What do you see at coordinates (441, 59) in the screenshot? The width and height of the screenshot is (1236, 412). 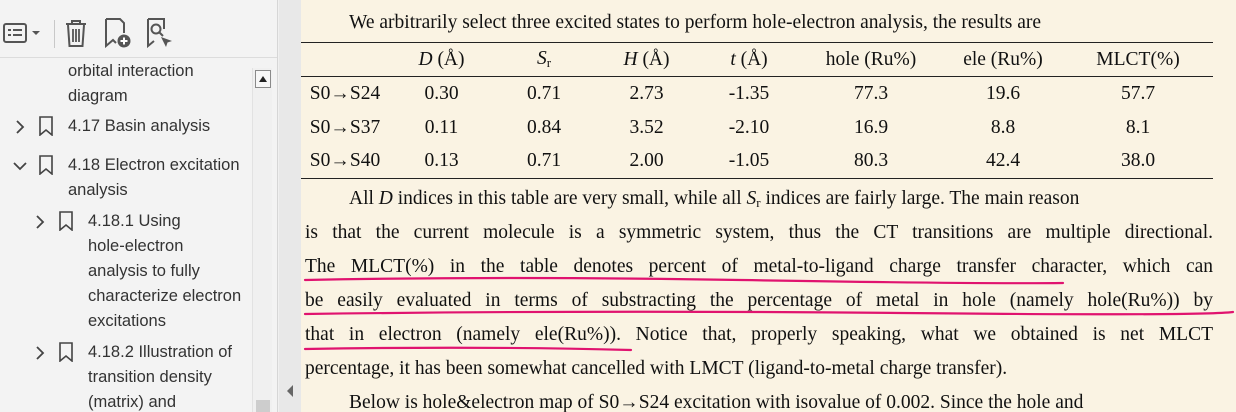 I see `header-cell: D (Å)` at bounding box center [441, 59].